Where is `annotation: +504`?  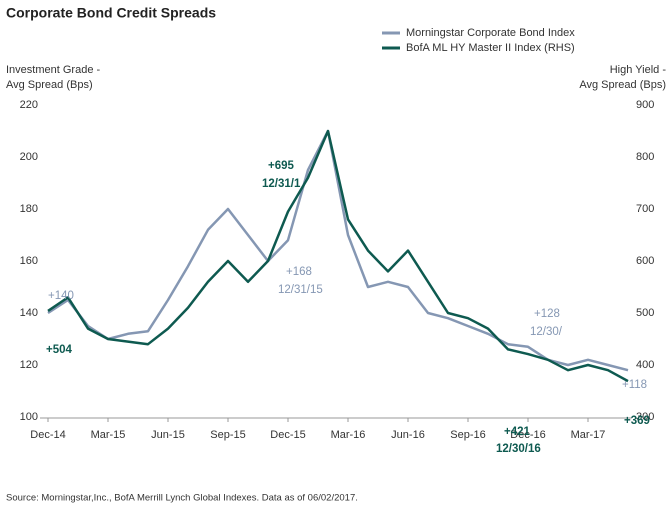
annotation: +504 is located at coordinates (59, 350).